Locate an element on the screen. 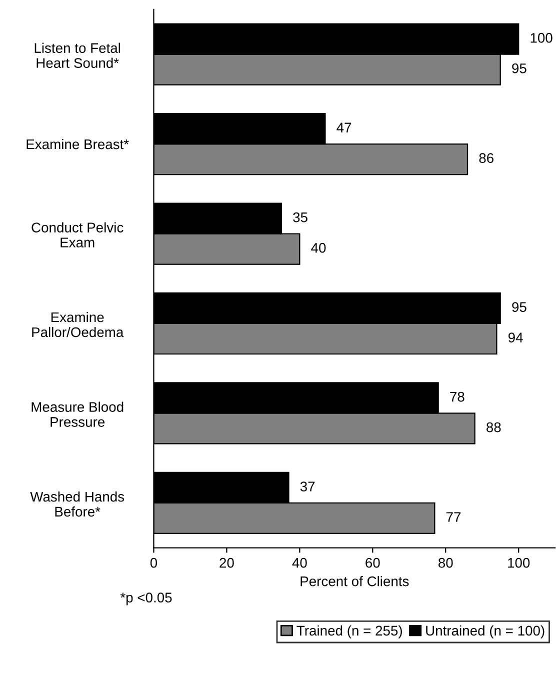 The height and width of the screenshot is (673, 559). x-tick-label: 0 is located at coordinates (154, 563).